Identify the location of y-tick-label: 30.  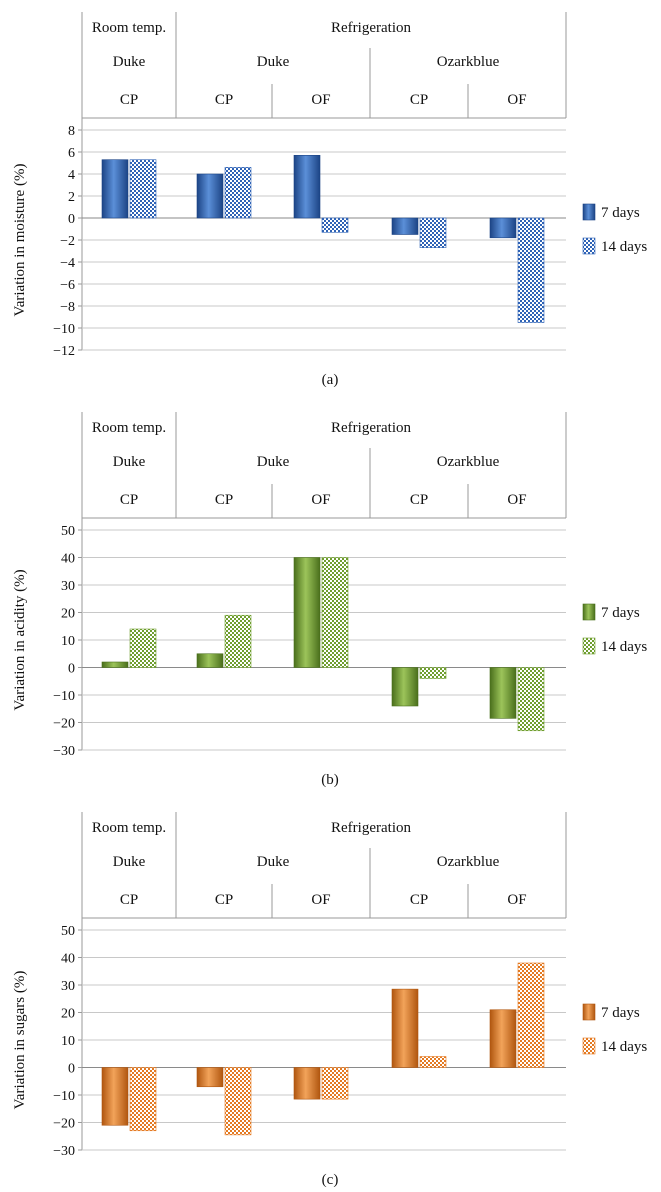
(68, 986).